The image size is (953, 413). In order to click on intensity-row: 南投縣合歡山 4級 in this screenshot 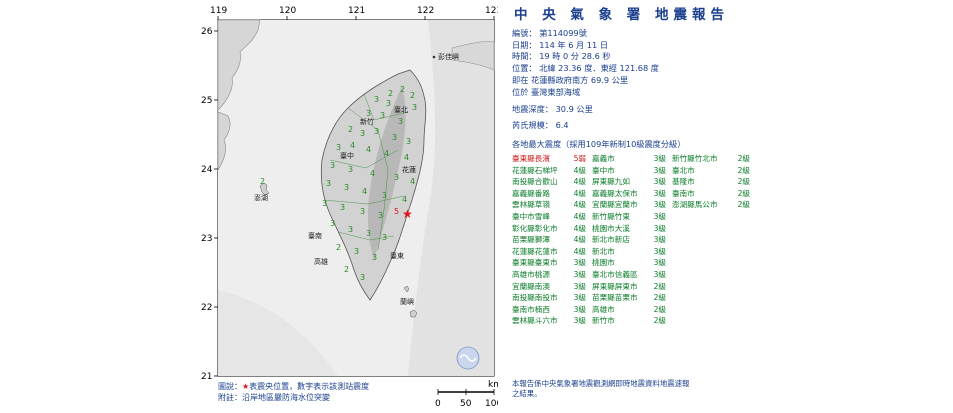, I will do `click(552, 182)`.